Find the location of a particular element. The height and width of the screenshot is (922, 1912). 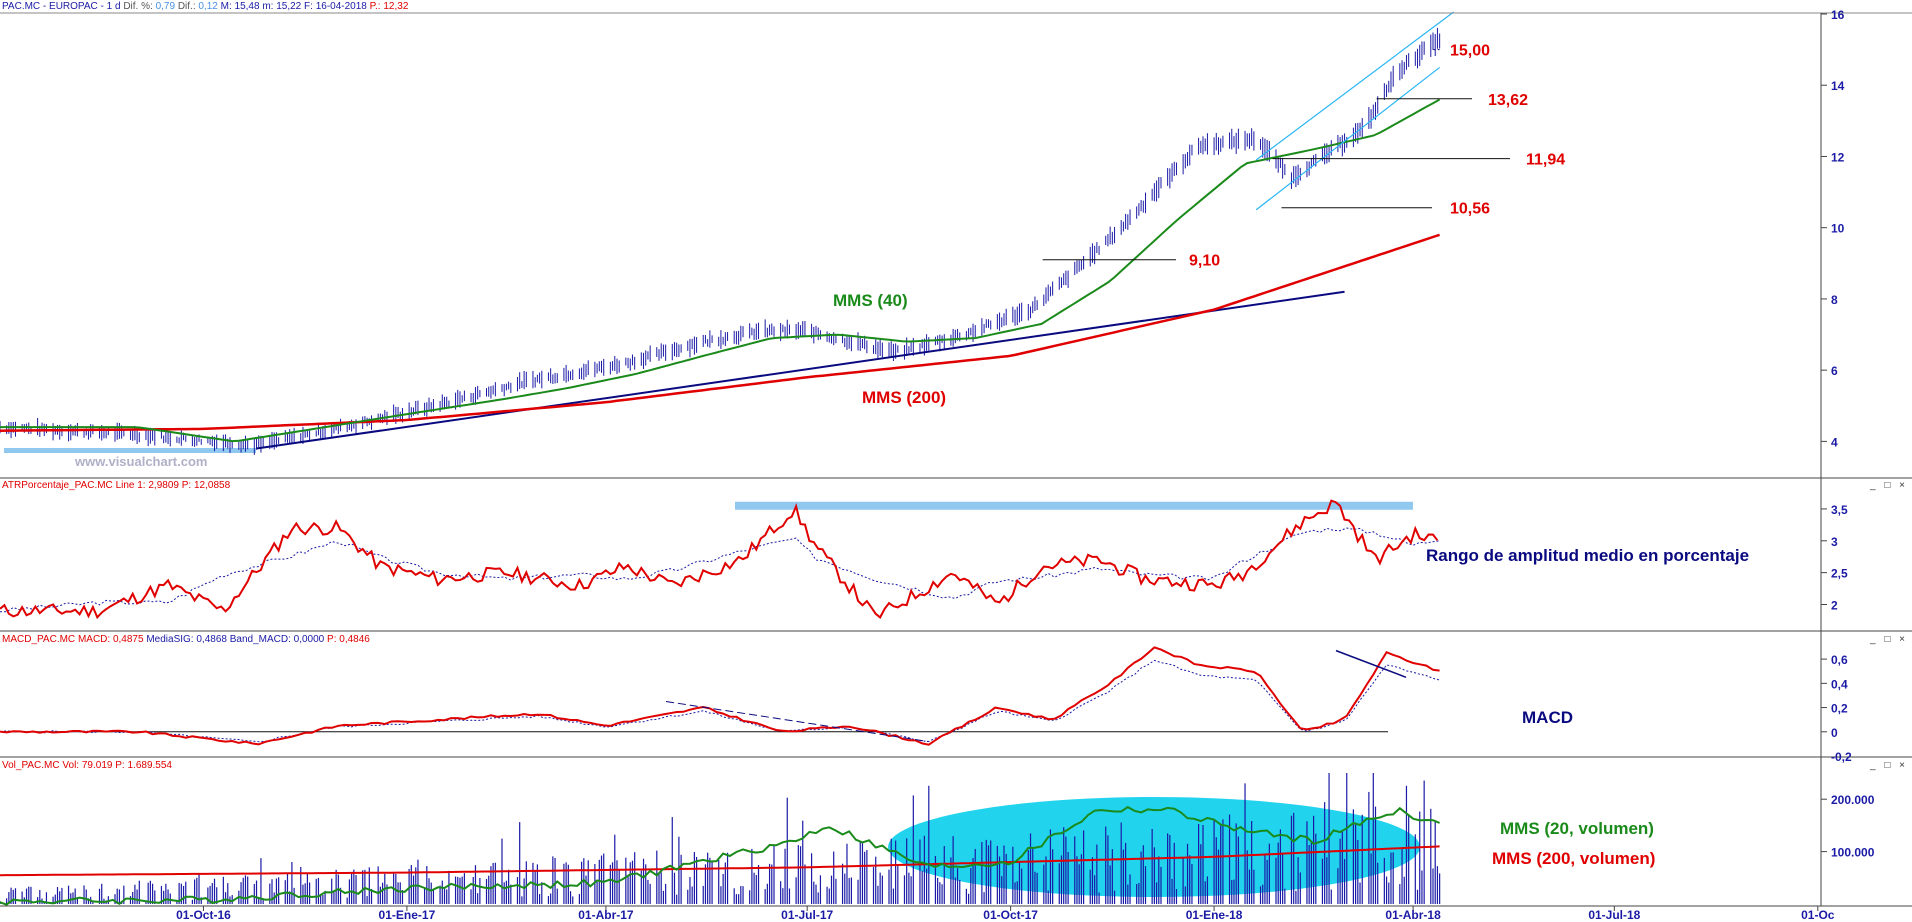

volume-panel: MMS (20, volumen) MMS (200, volumen) is located at coordinates (827, 839).